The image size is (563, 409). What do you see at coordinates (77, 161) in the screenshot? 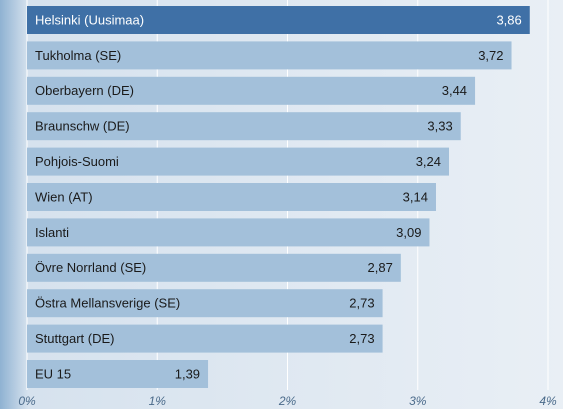
I see `category-label: Pohjois-Suomi` at bounding box center [77, 161].